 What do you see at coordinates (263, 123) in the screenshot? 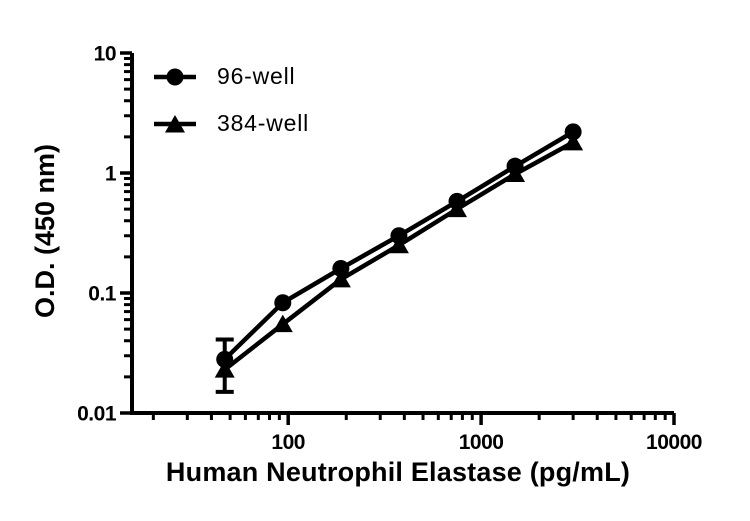
I see `legend-label-384-well: 384-well` at bounding box center [263, 123].